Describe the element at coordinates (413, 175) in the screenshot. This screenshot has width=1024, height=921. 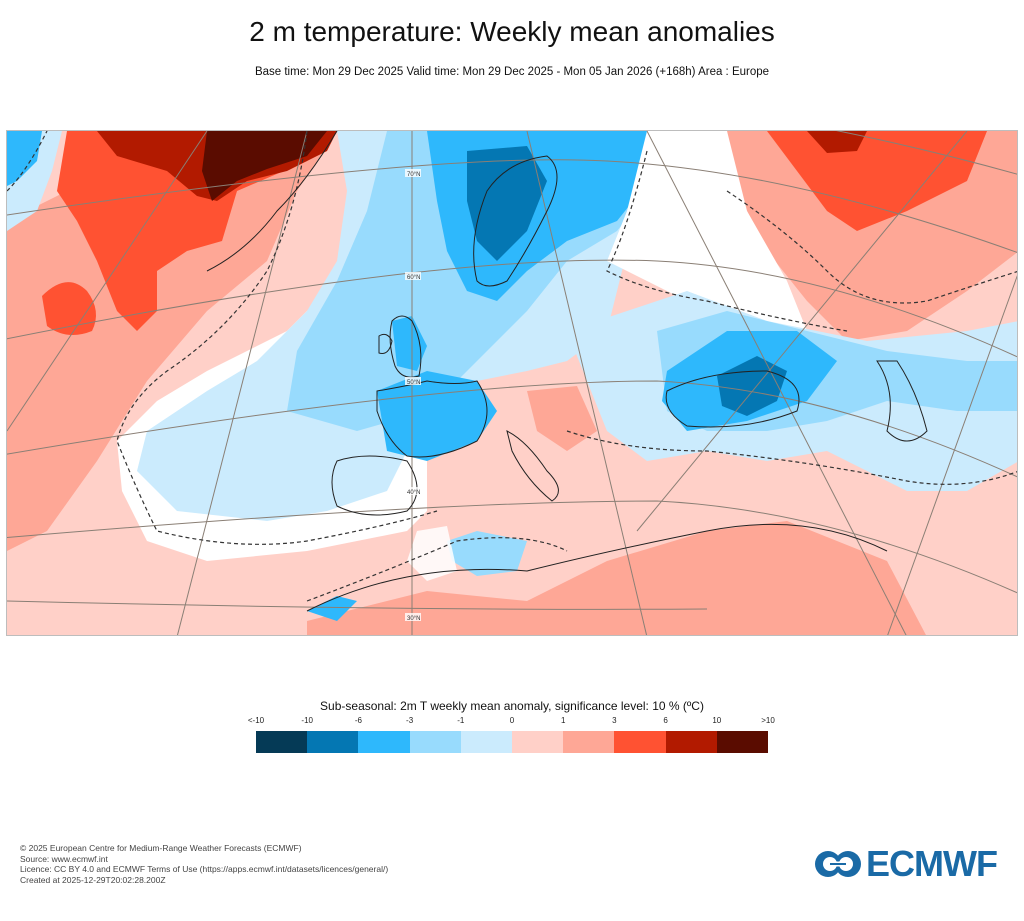
I see `lat-label-70: 70°N` at that location.